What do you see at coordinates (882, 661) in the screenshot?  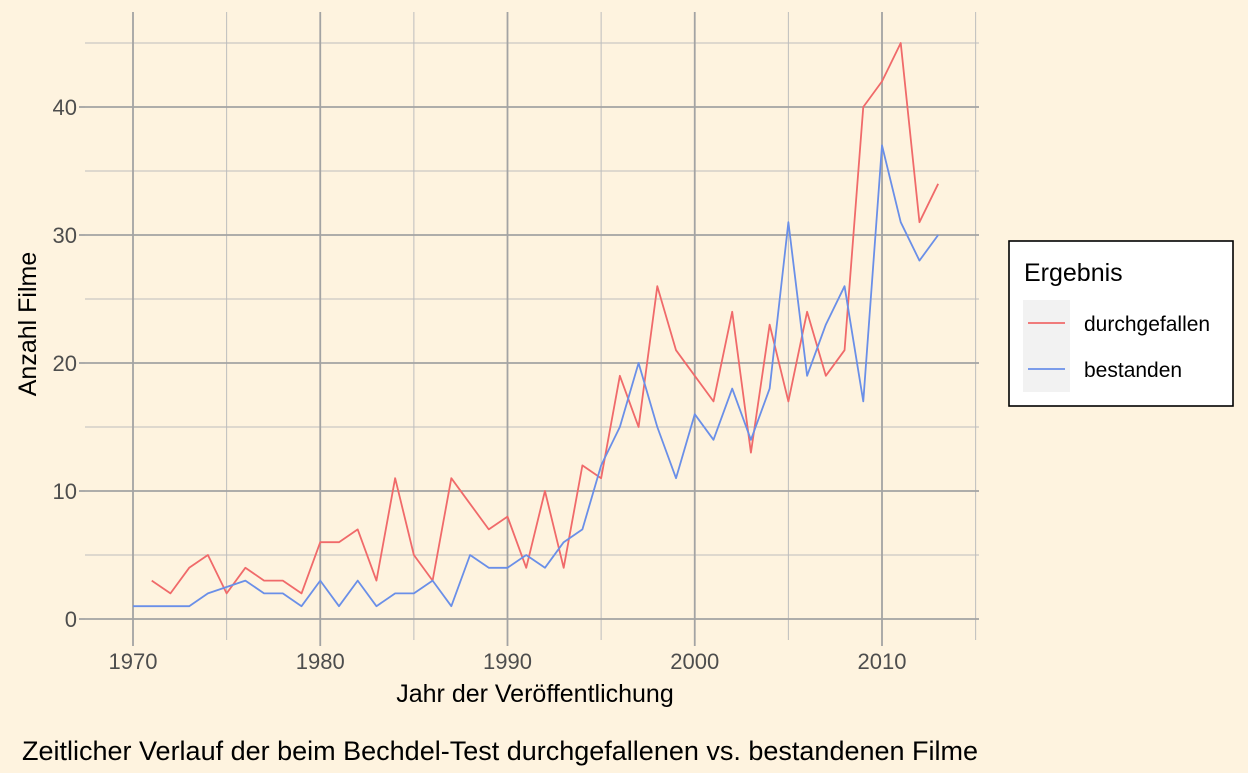 I see `x-tick-label: 2010` at bounding box center [882, 661].